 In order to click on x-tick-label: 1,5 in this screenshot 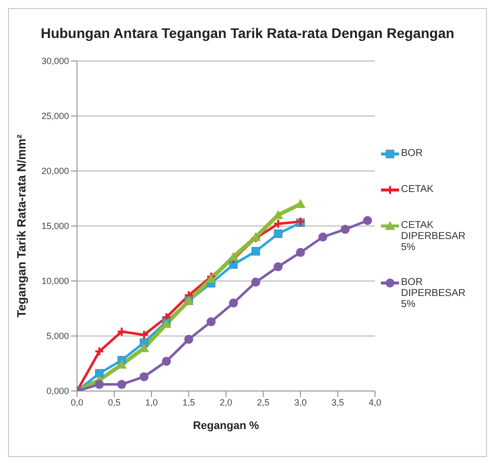, I will do `click(189, 402)`.